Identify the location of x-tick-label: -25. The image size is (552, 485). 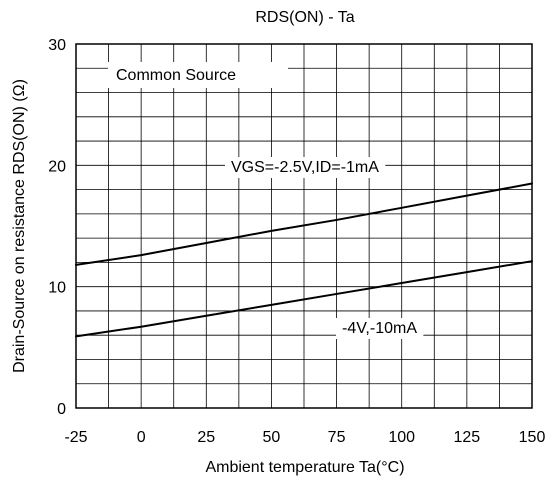
(75, 437).